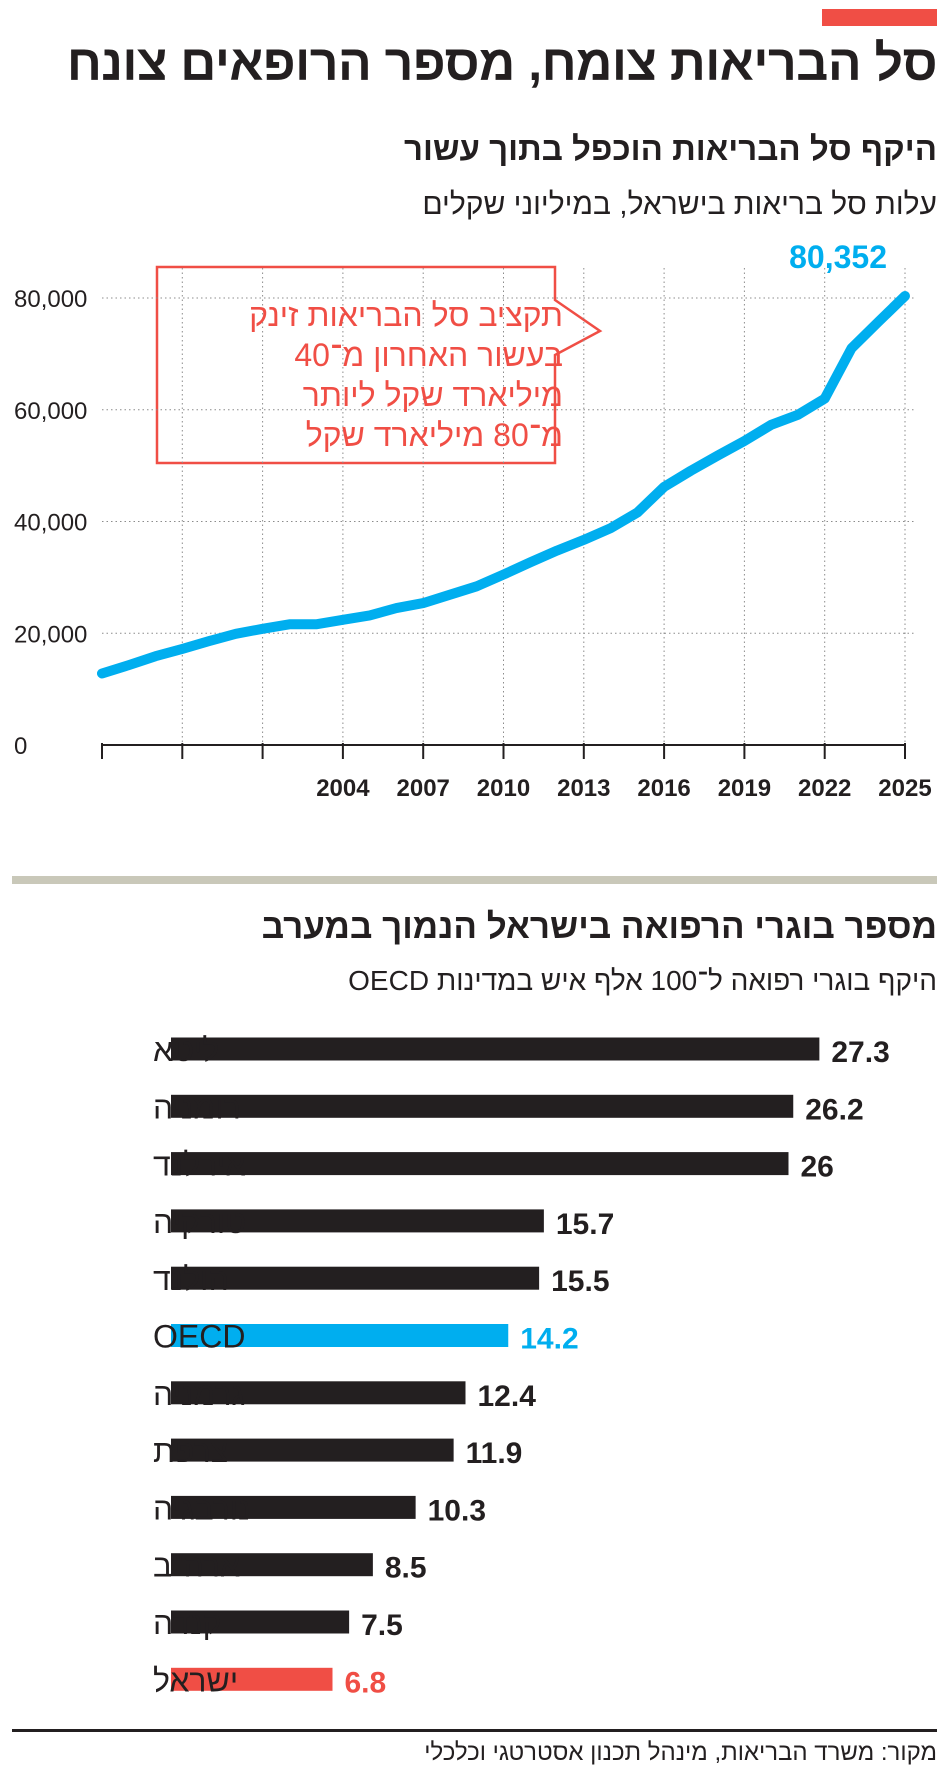 This screenshot has height=1773, width=949. I want to click on callout-line: מ־80 מיליארד שקל, so click(434, 435).